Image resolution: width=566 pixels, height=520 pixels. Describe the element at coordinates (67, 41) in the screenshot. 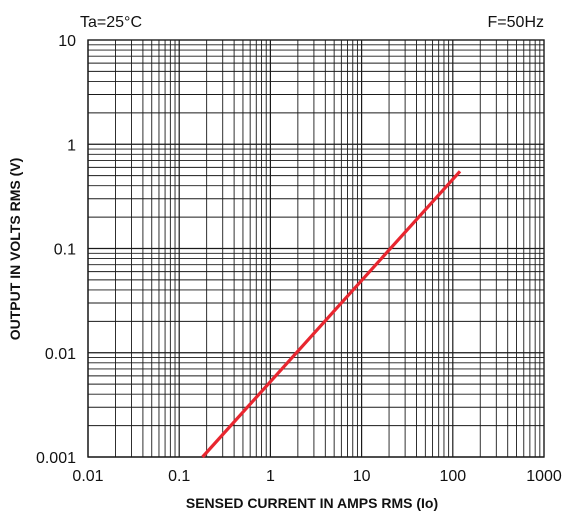

I see `y-tick-label: 10` at that location.